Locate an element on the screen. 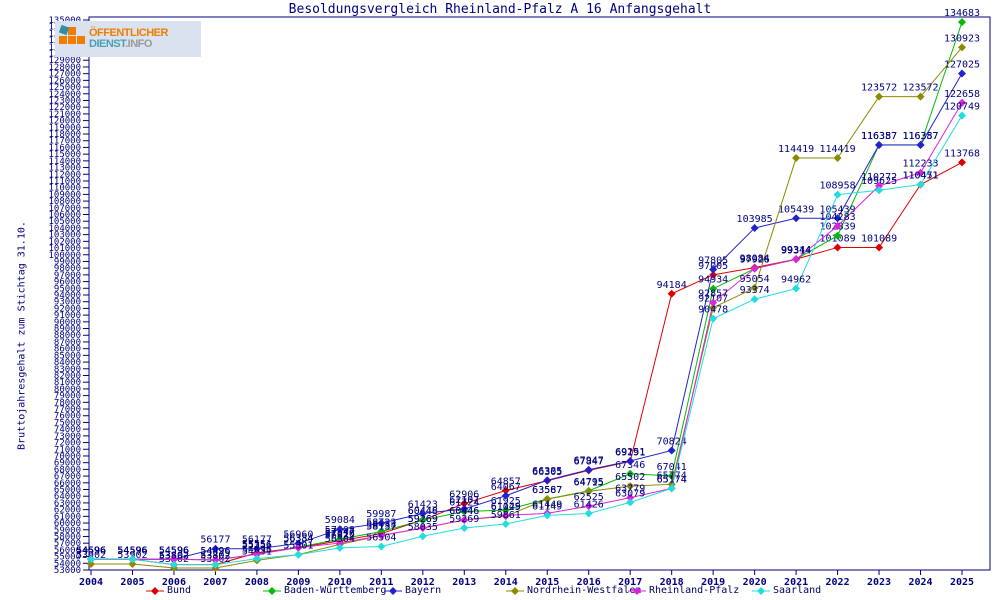 The image size is (1000, 600). legend-item-nordrhein-westfalen: Nordrhein-Westfalen is located at coordinates (573, 590).